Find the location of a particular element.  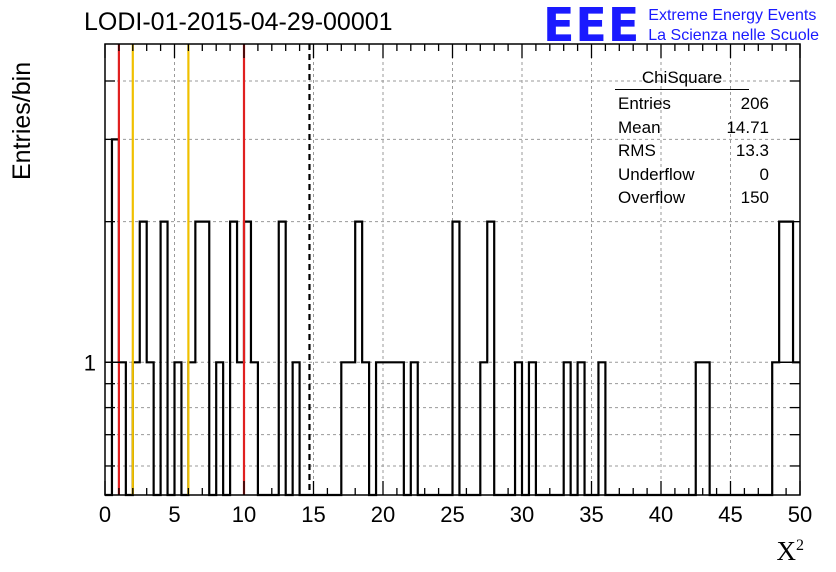

x-axis-label-superscript: 2 is located at coordinates (800, 545).